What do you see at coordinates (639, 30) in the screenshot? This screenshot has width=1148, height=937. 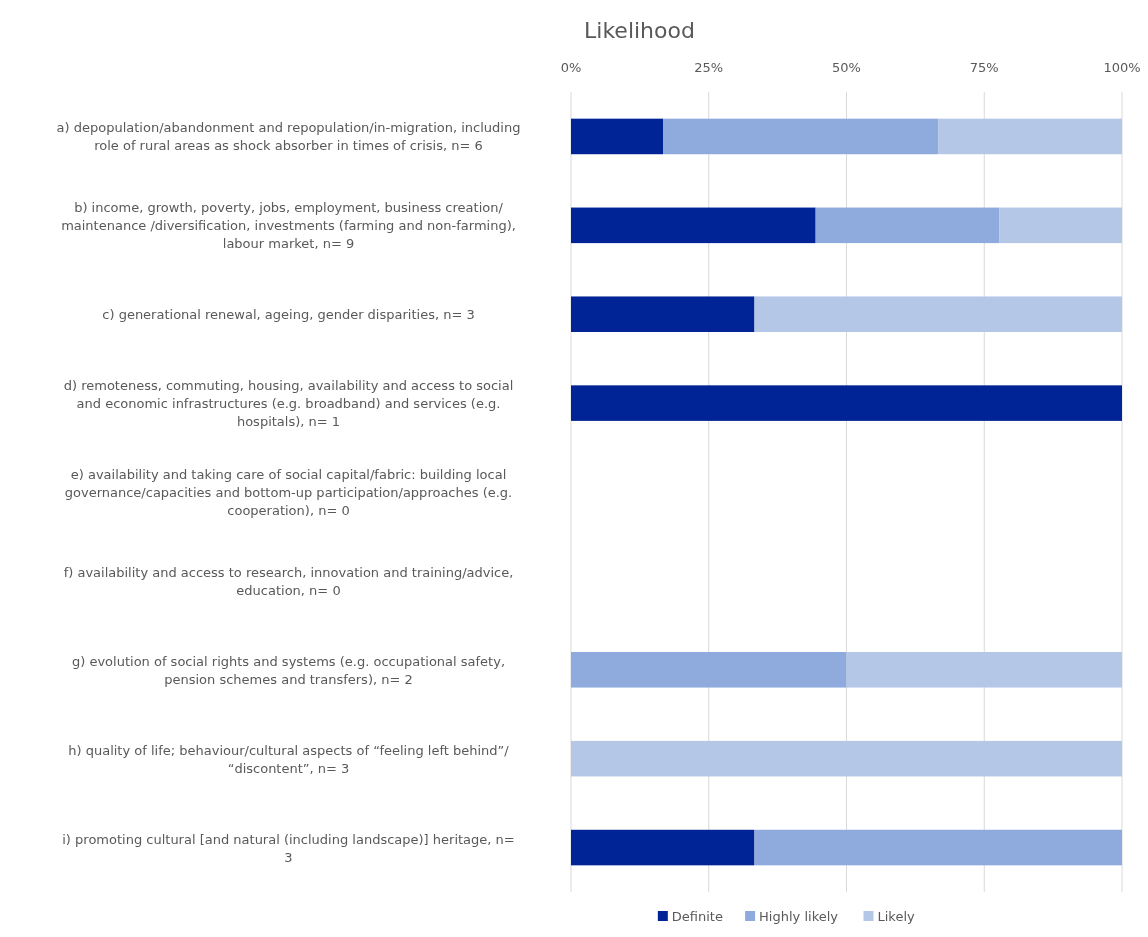 I see `chart-title: Likelihood` at bounding box center [639, 30].